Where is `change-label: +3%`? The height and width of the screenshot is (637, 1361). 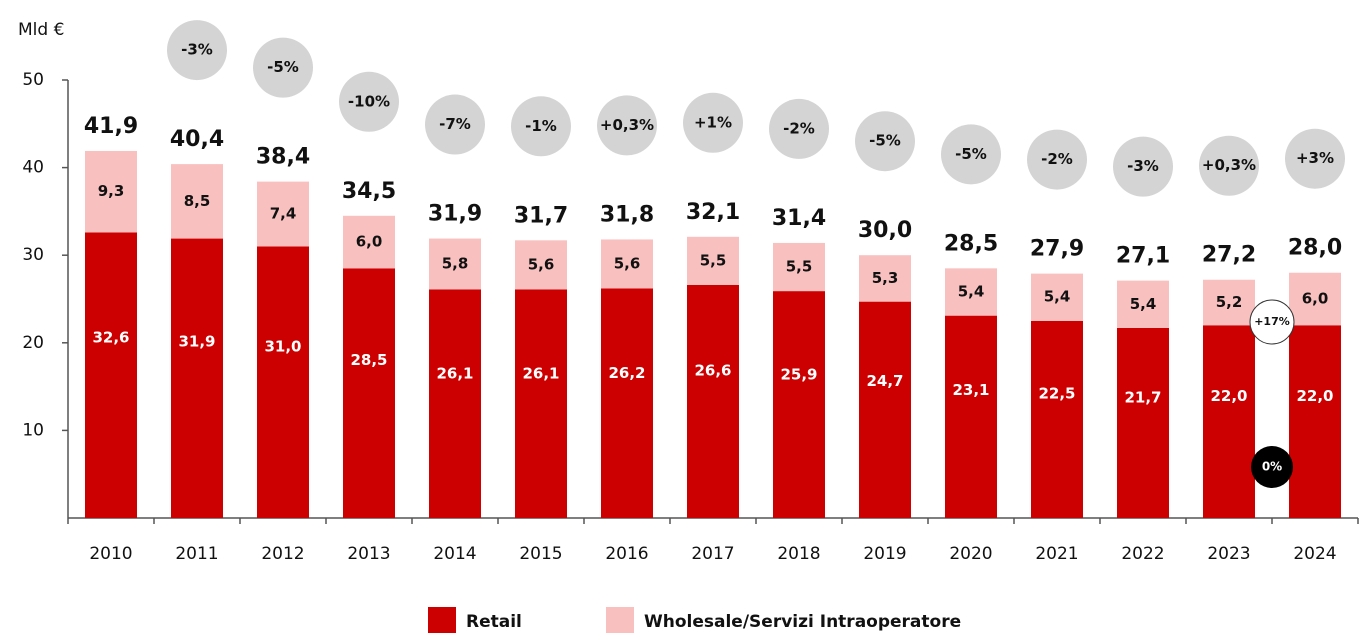 change-label: +3% is located at coordinates (1315, 158).